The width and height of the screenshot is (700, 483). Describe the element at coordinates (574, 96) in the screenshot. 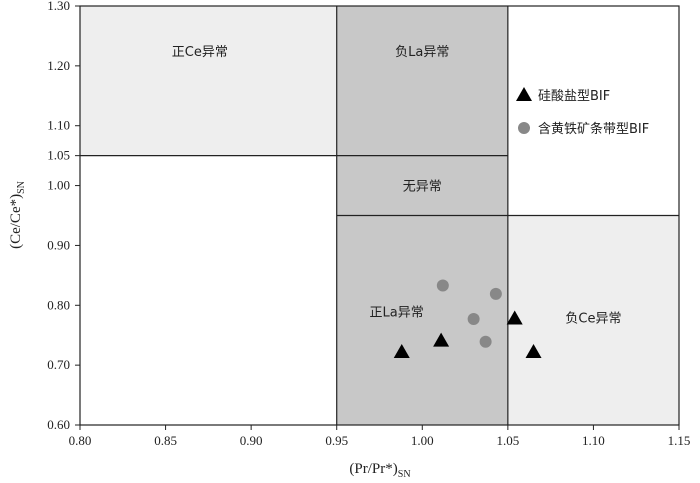

I see `legend-label-1: 硅酸盐型BIF` at that location.